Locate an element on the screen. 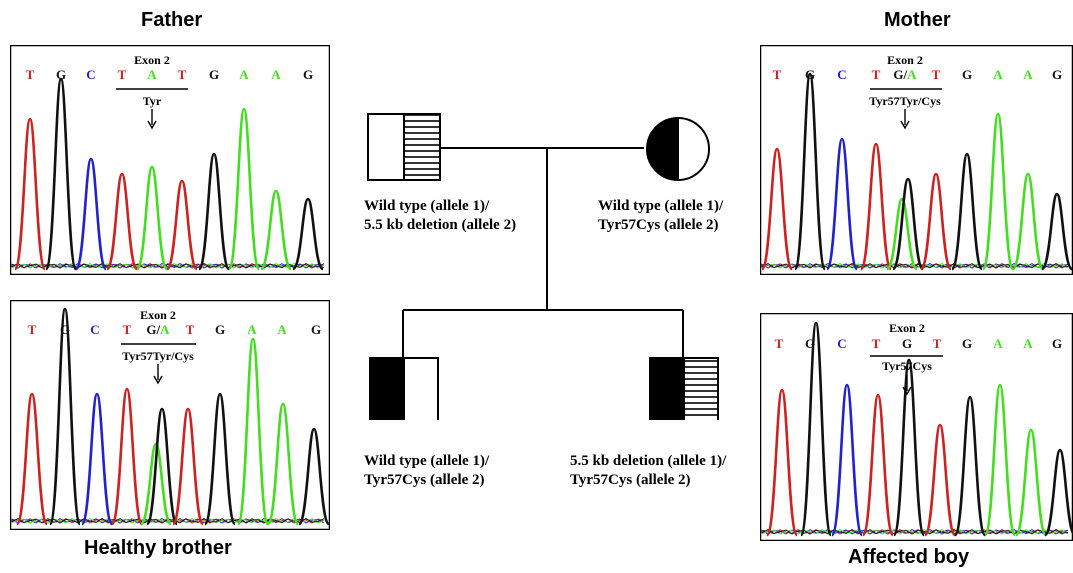 The height and width of the screenshot is (573, 1073). father-genotype-line1: Wild type (allele 1)/ is located at coordinates (427, 206).